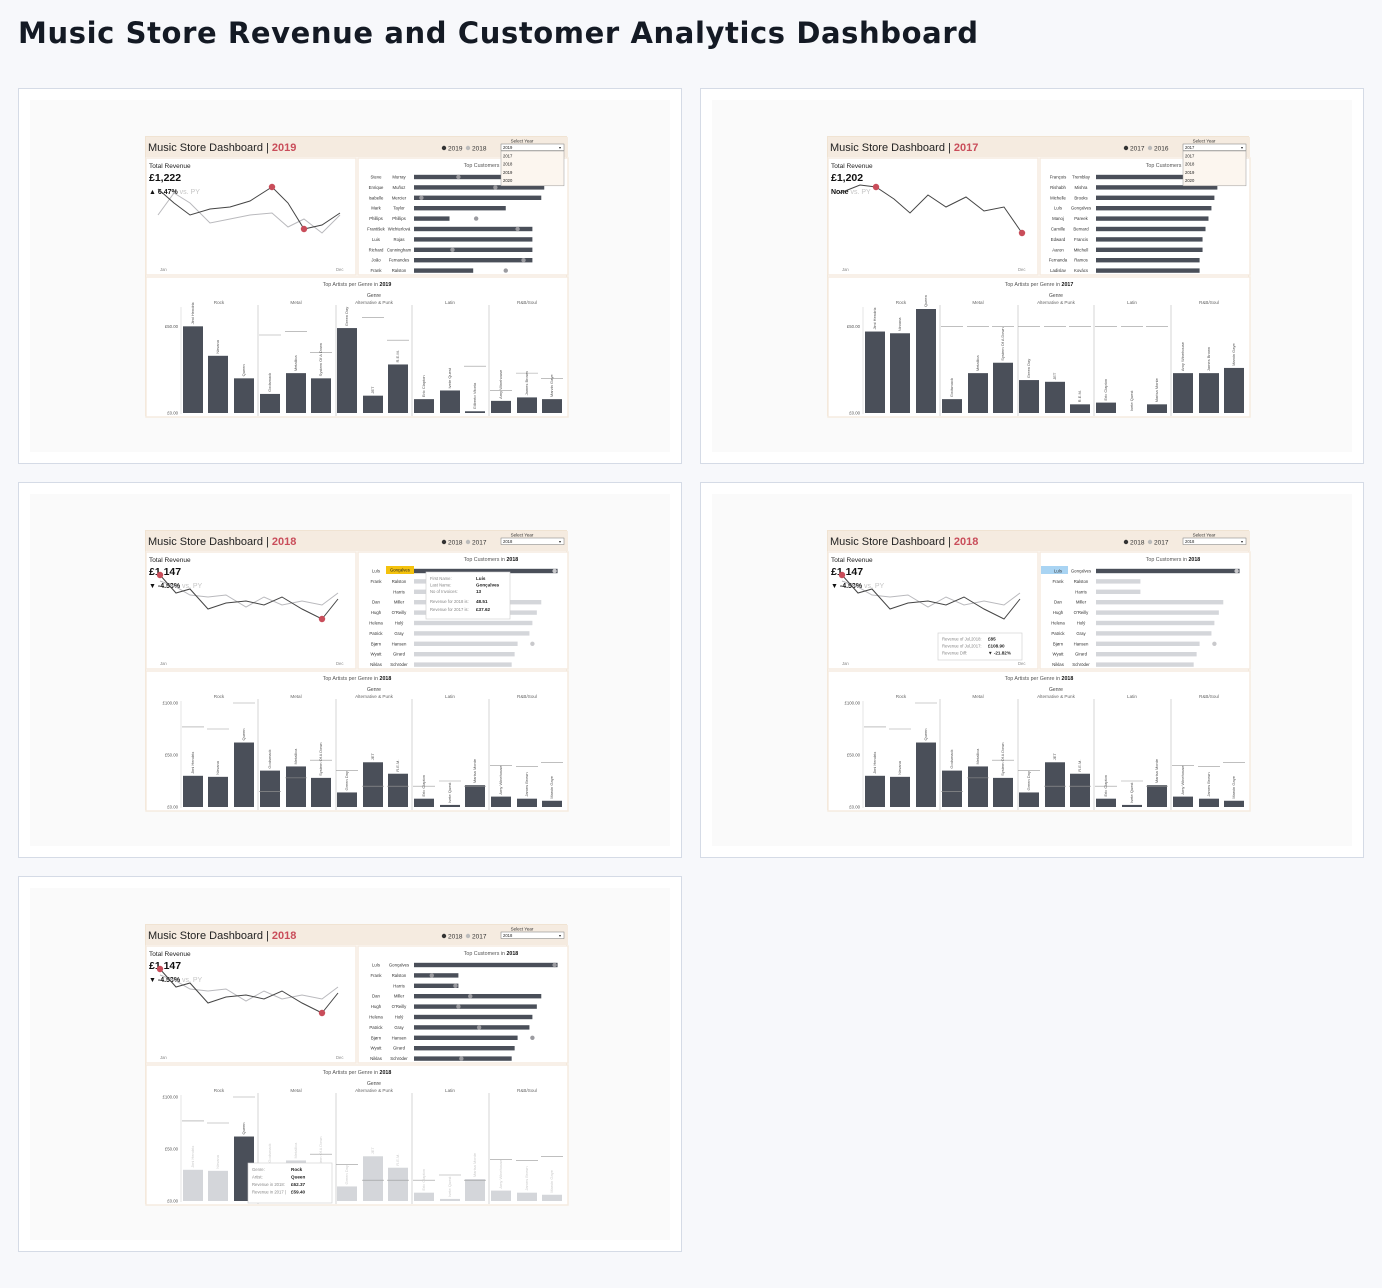 This screenshot has height=1288, width=1382. Describe the element at coordinates (284, 542) in the screenshot. I see `dashboard-year: 2018` at that location.